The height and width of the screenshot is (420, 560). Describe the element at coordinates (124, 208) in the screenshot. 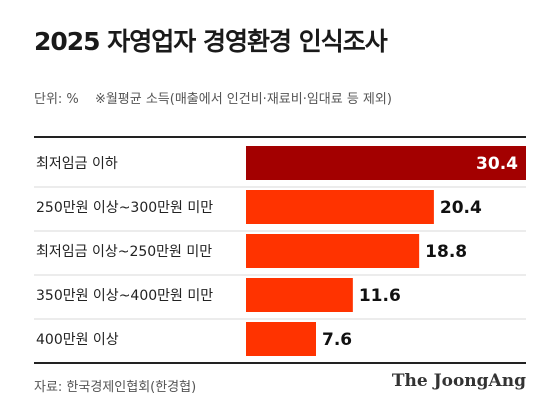

I see `category-label: 250만원 이상~300만원 미만` at that location.